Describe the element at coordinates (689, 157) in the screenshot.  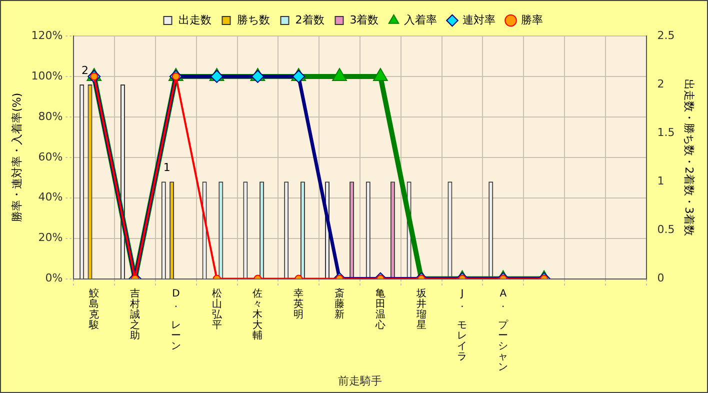
I see `y2-axis-title: 出走数・勝ち数・2着数・3着数` at that location.